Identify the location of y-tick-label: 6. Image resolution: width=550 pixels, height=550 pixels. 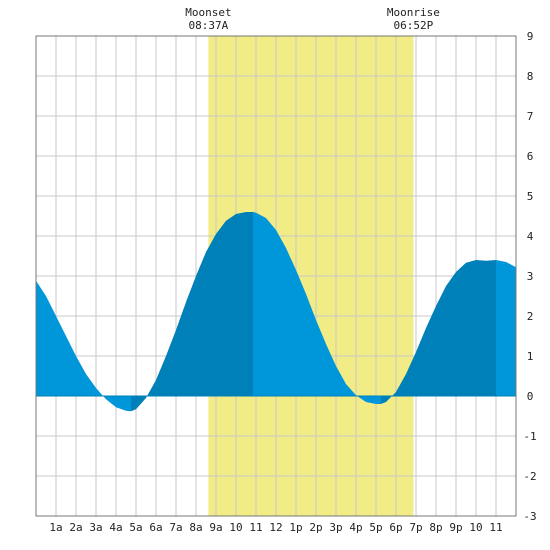
(530, 156).